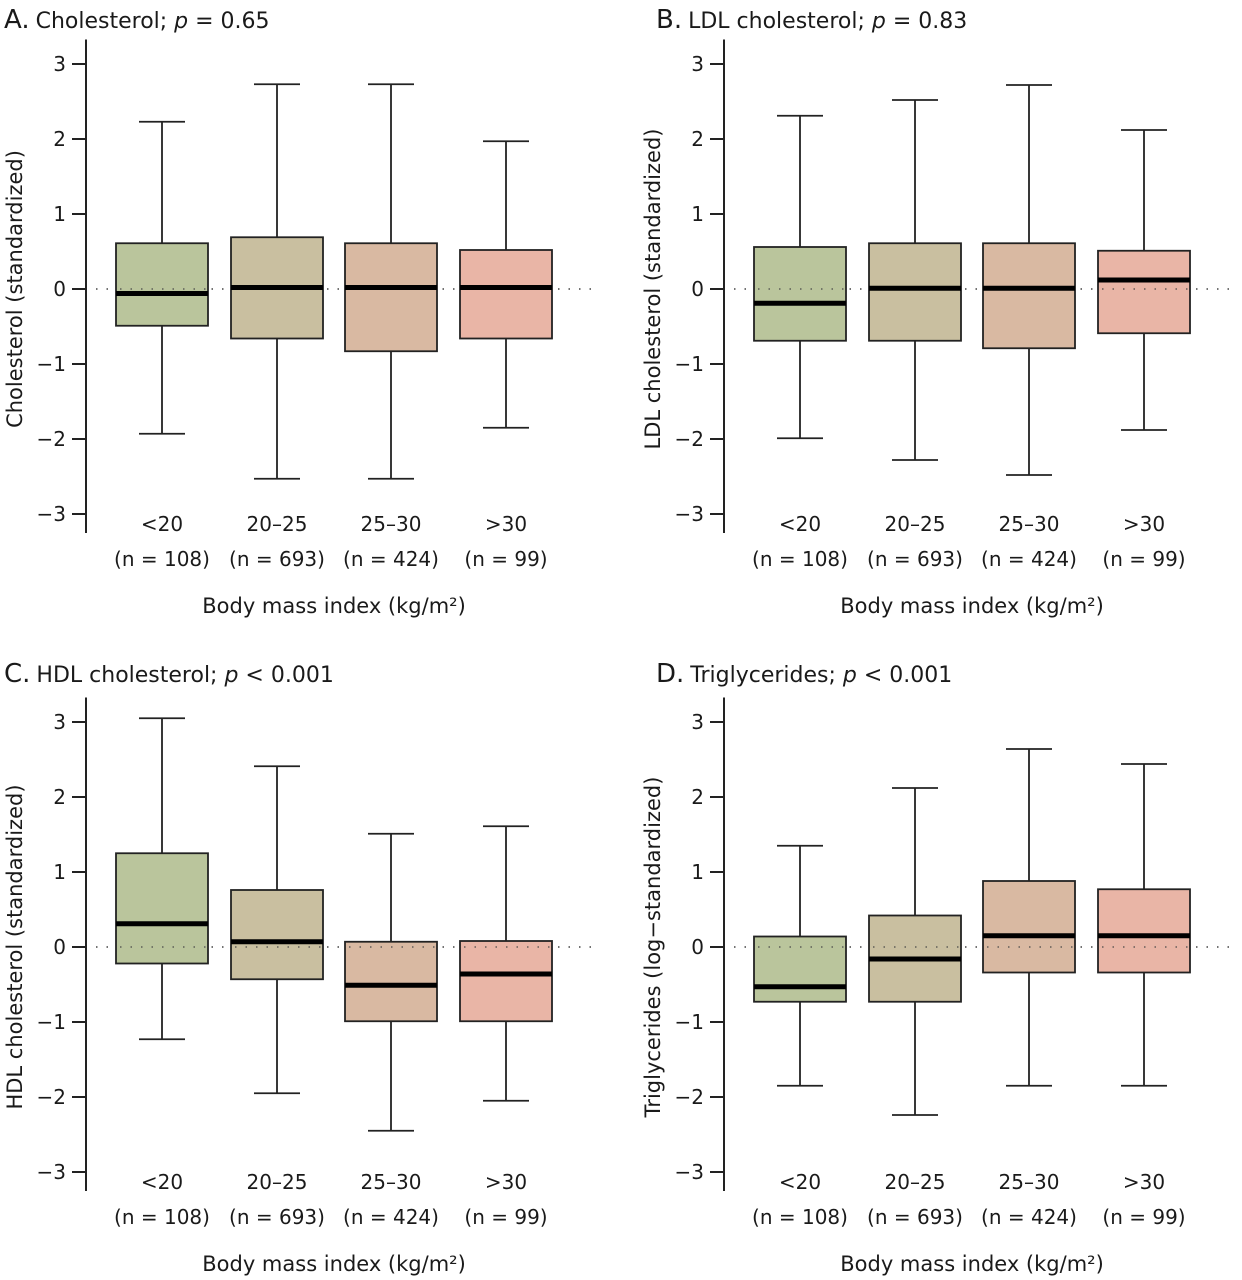 The image size is (1242, 1280). I want to click on y-axis-title: Triglycerides (log−standardized), so click(653, 948).